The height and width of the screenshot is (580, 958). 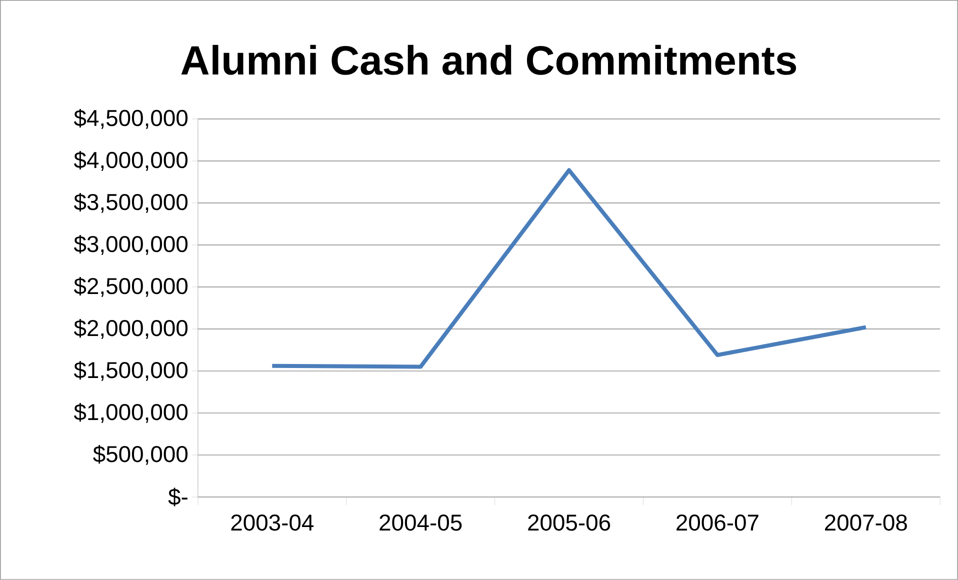 I want to click on y-tick-label: $500,000, so click(x=140, y=455).